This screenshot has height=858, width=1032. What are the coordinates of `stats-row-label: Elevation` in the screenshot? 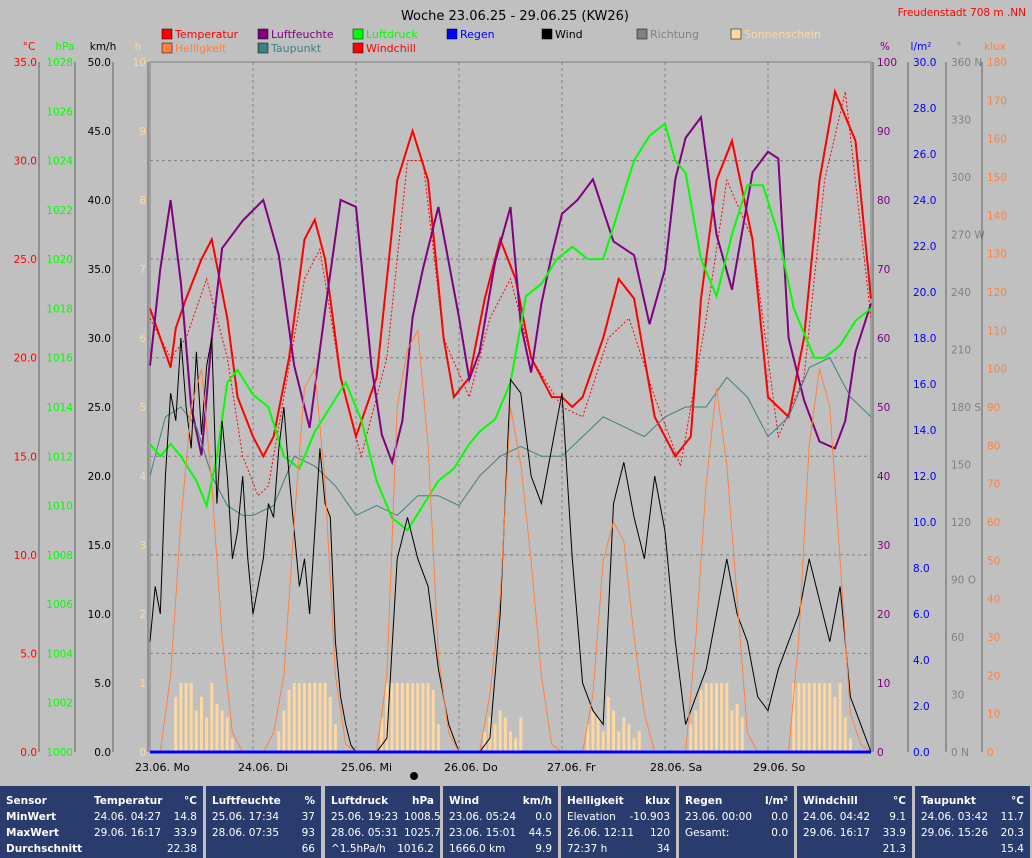 It's located at (591, 817).